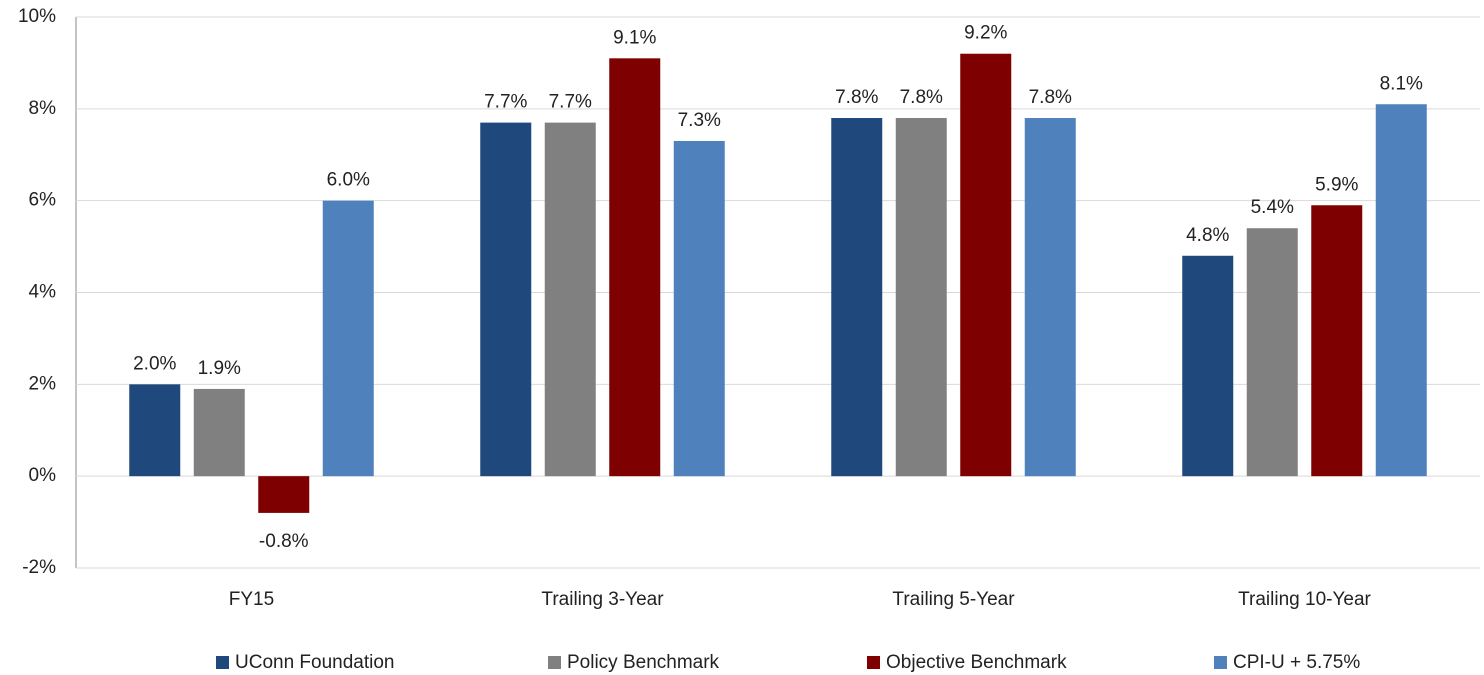 This screenshot has width=1484, height=675. Describe the element at coordinates (39, 567) in the screenshot. I see `y-tick-label: -2%` at that location.